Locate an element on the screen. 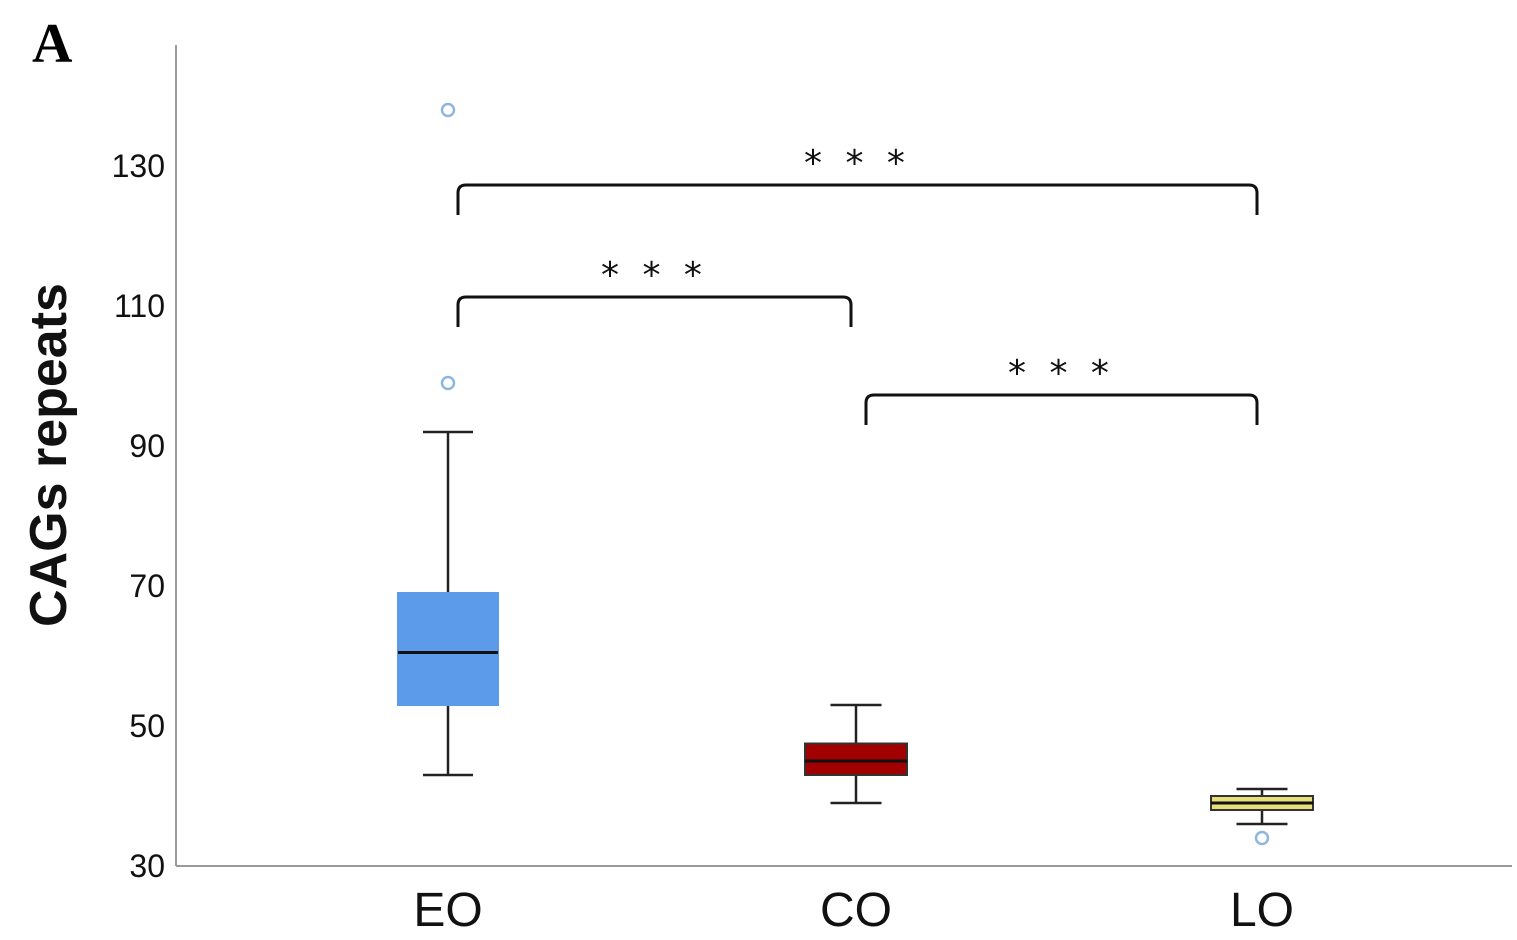 The height and width of the screenshot is (940, 1517). x-tick-label: LO is located at coordinates (1262, 910).